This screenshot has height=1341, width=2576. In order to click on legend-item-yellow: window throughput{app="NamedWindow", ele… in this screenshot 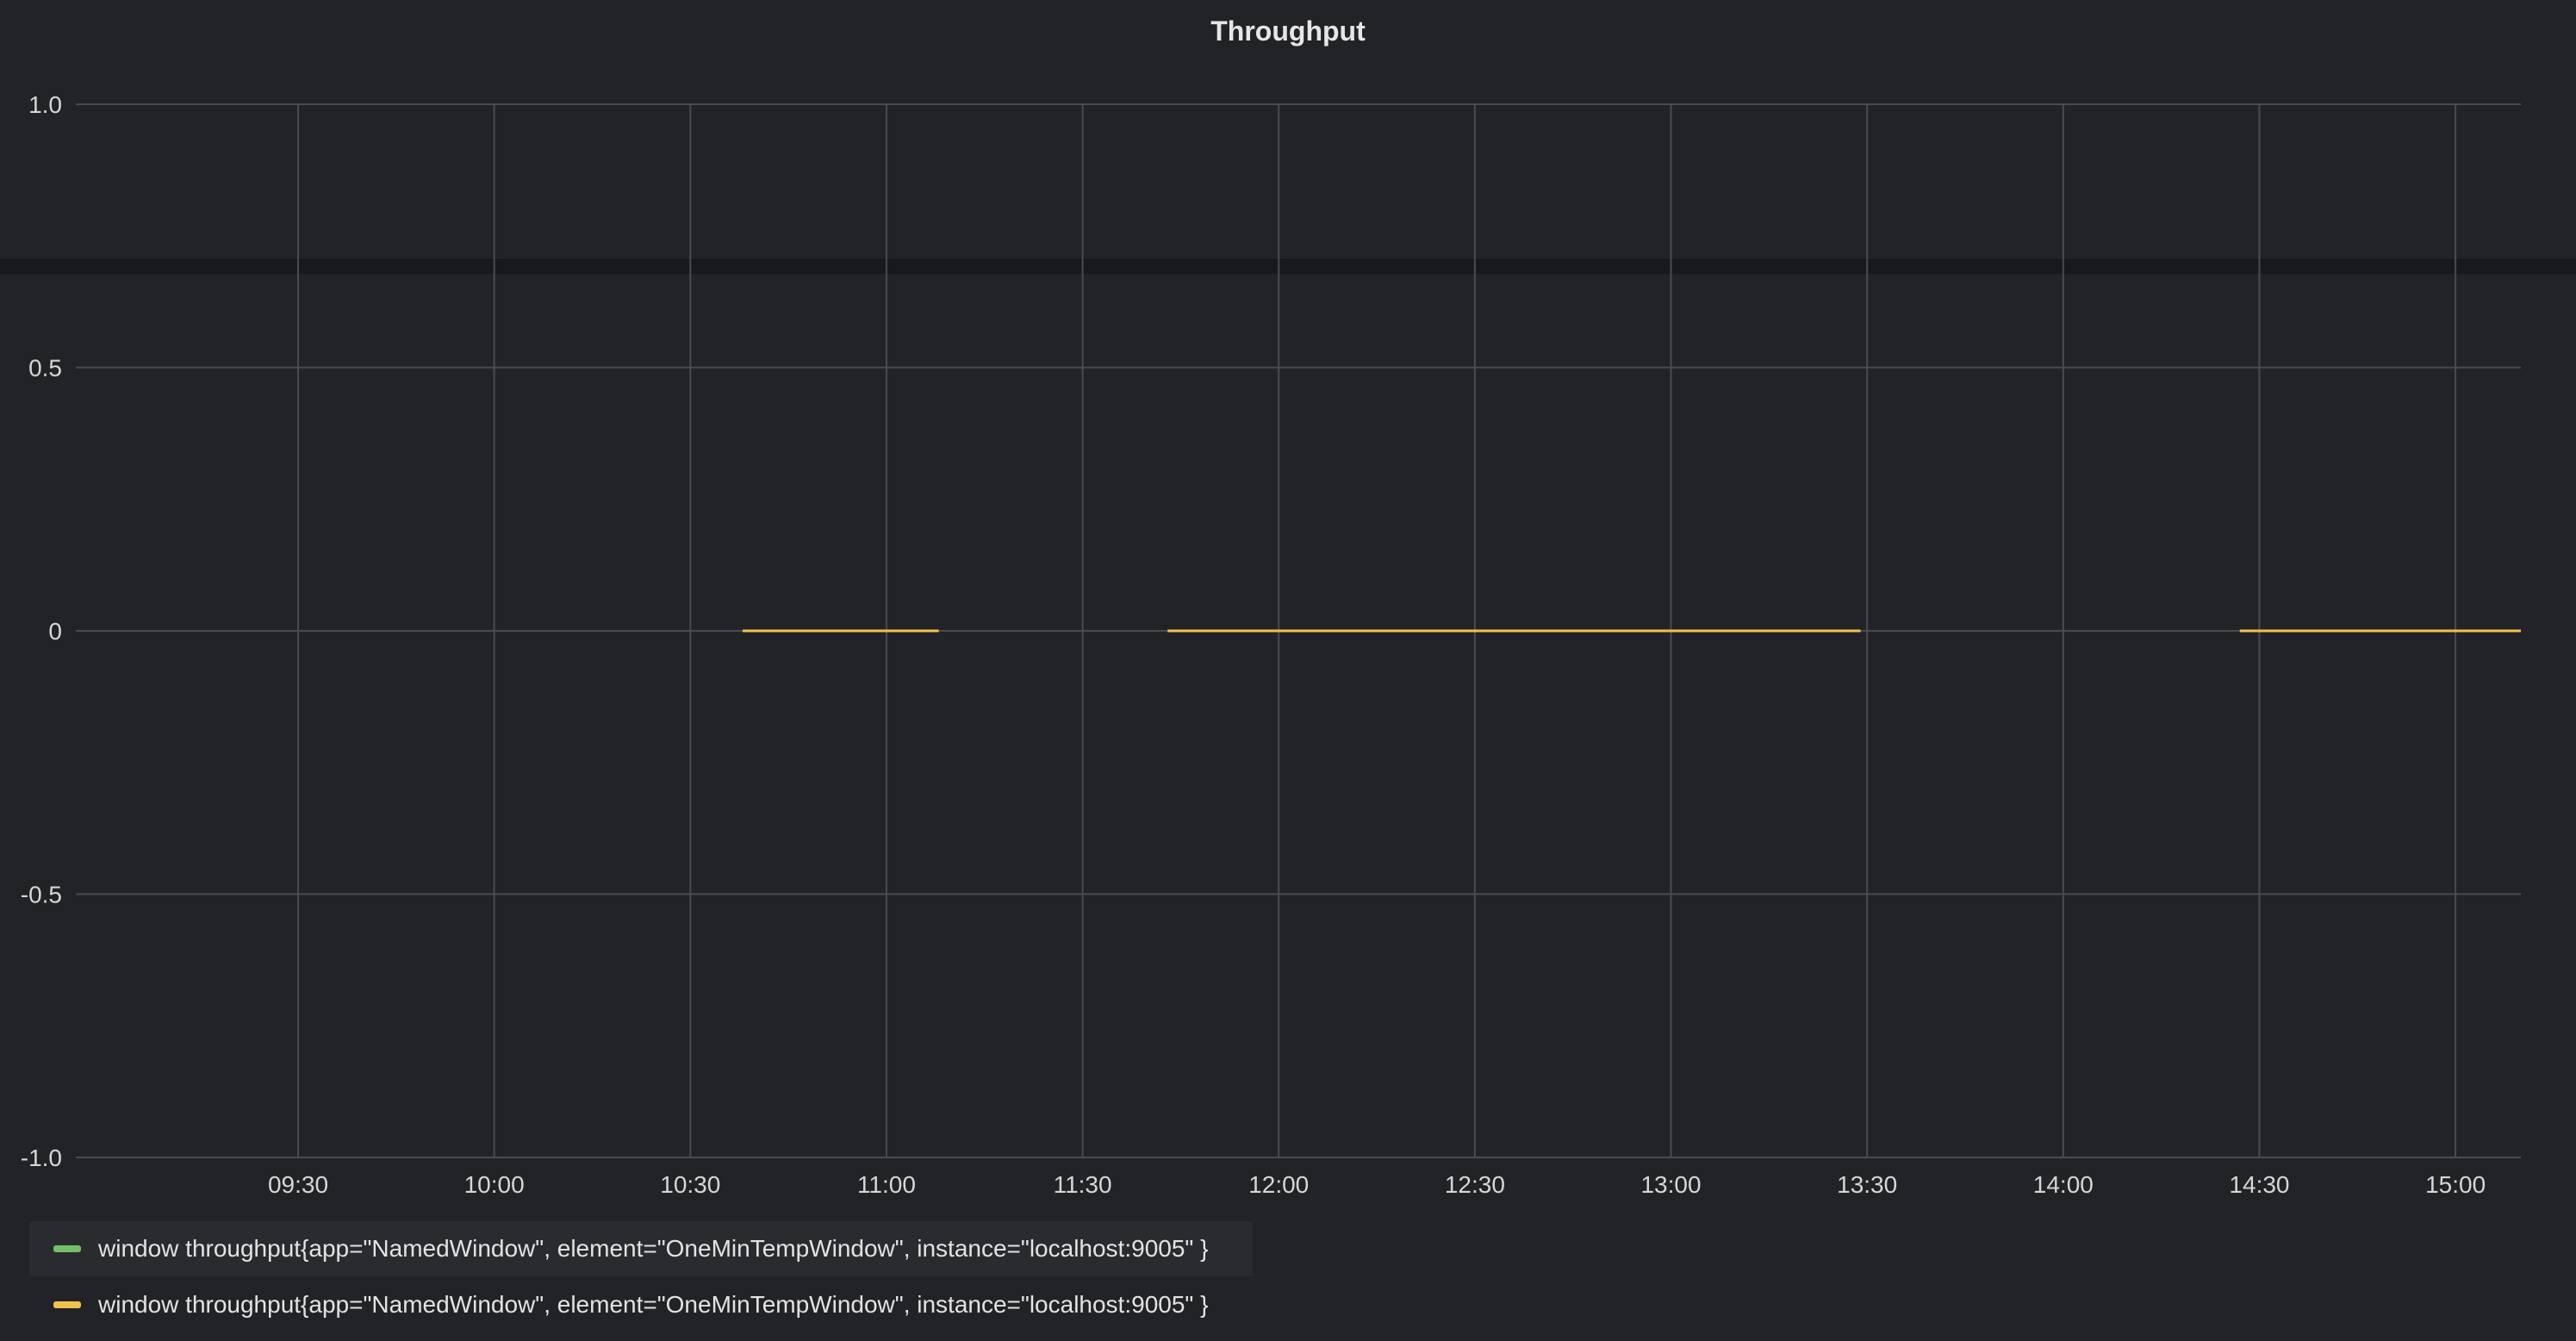, I will do `click(641, 1304)`.